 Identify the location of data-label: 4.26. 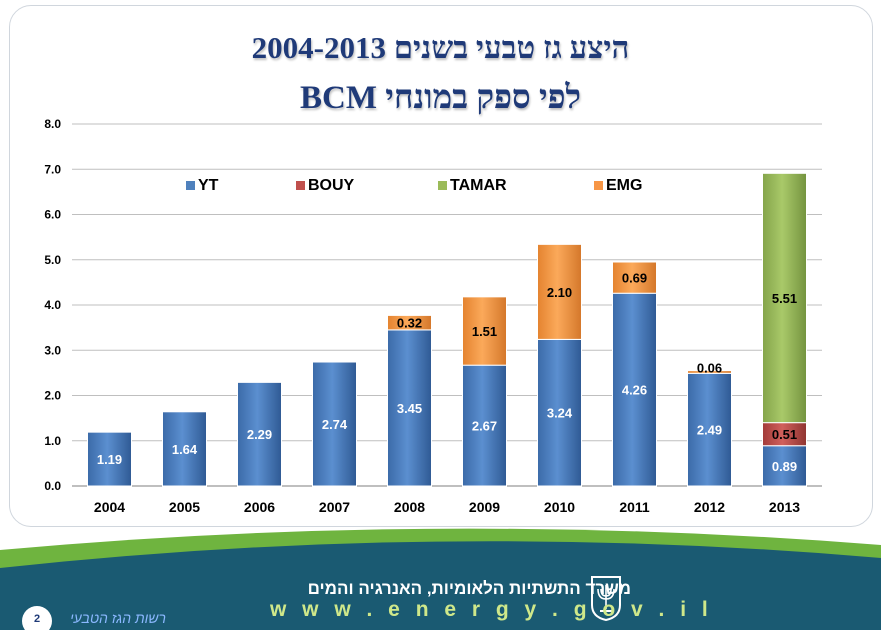
(634, 390).